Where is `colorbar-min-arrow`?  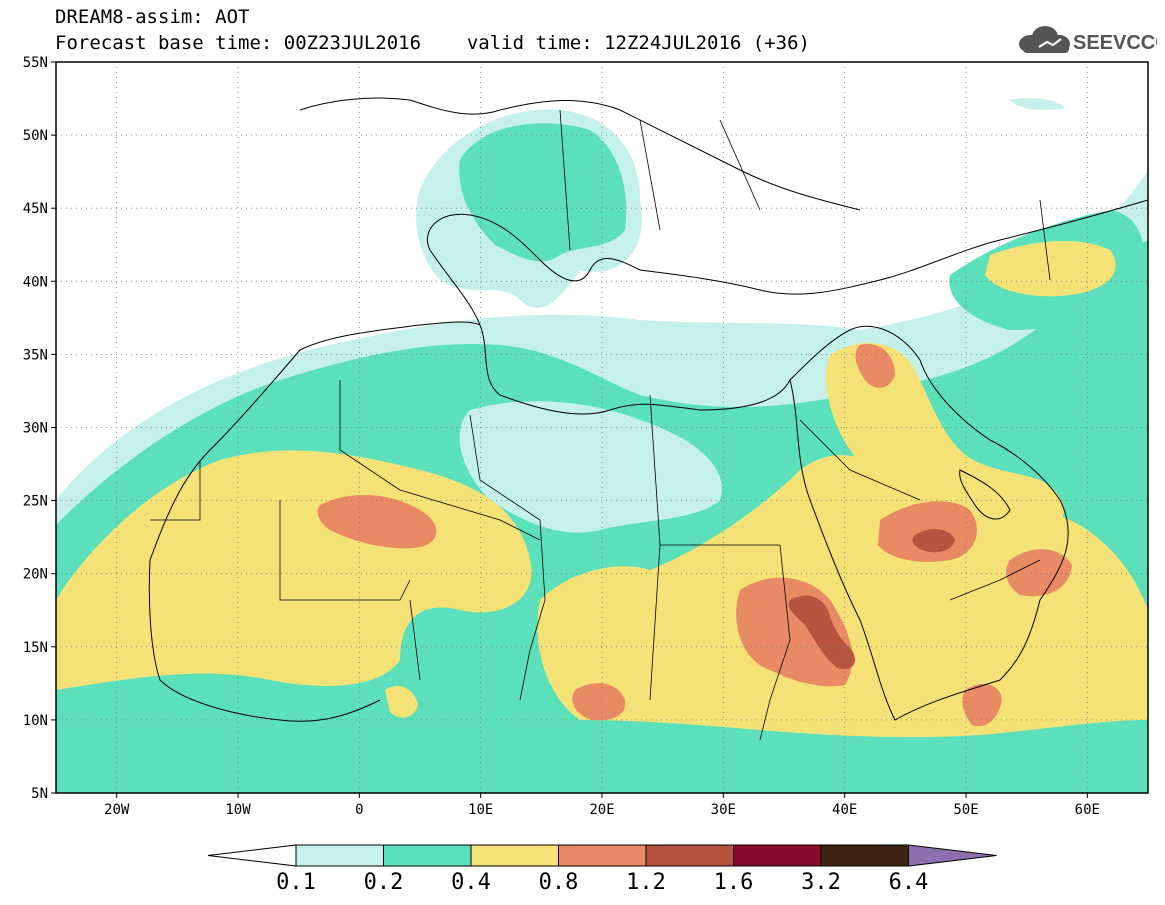 colorbar-min-arrow is located at coordinates (252, 855).